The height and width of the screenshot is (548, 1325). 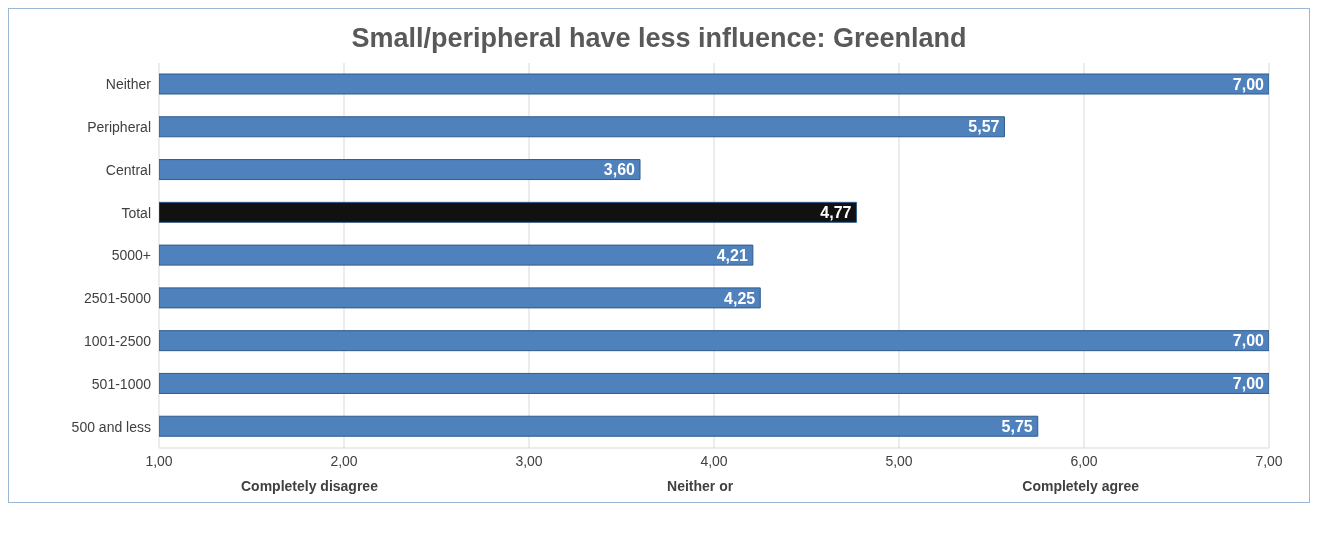 What do you see at coordinates (619, 170) in the screenshot?
I see `data-label: 3,60` at bounding box center [619, 170].